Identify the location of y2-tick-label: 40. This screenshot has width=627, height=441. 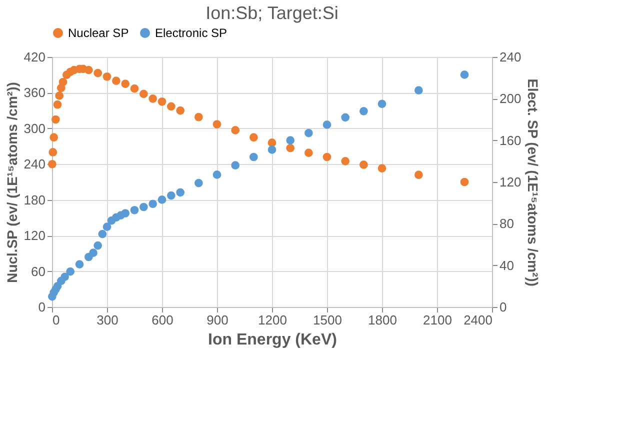
(507, 265).